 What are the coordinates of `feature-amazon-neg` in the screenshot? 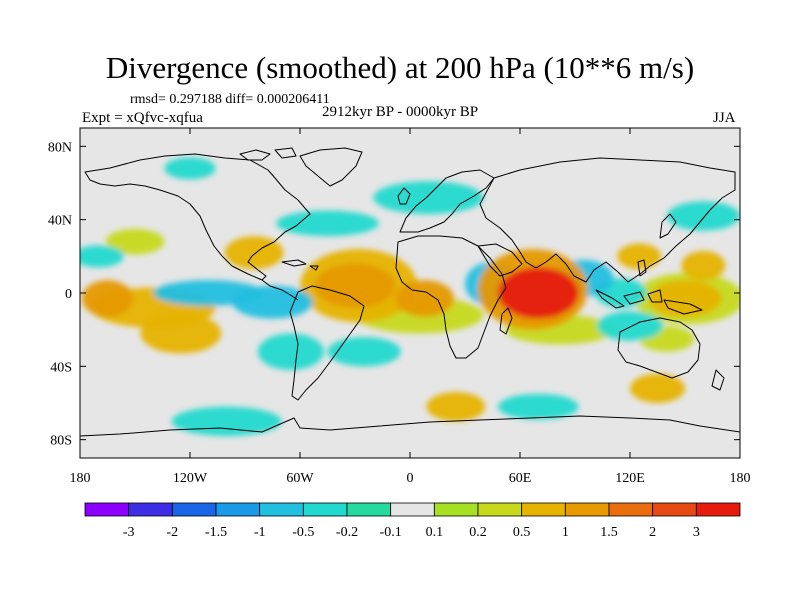 It's located at (272, 302).